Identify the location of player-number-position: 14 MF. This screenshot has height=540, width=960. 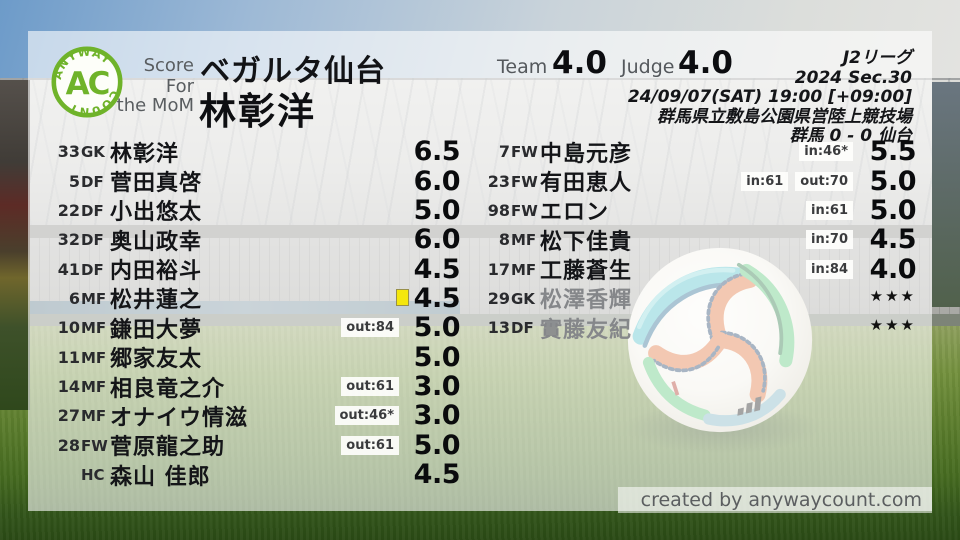
(68, 387).